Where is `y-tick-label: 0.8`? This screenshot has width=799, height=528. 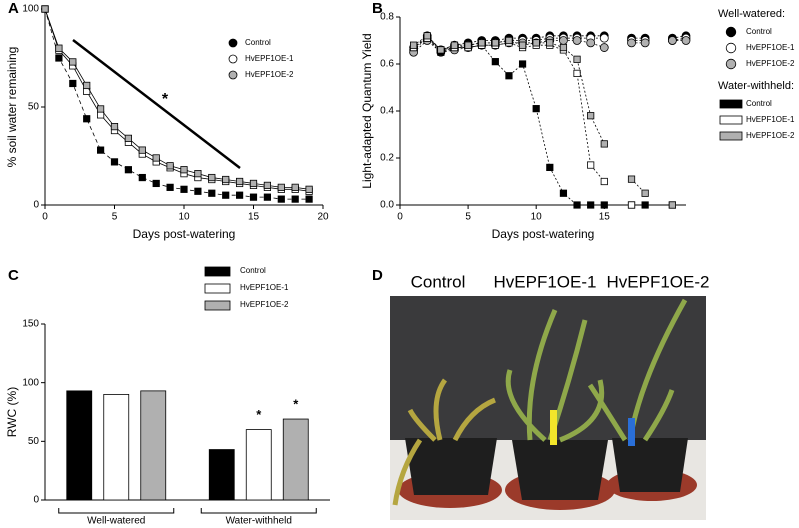
y-tick-label: 0.8 is located at coordinates (387, 17).